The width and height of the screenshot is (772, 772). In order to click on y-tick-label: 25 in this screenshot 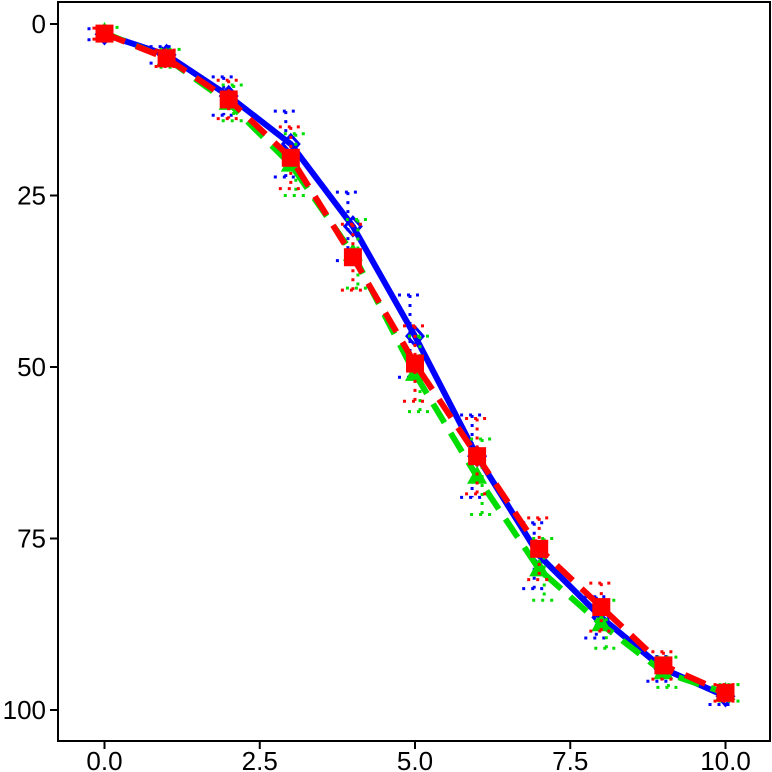, I will do `click(31, 196)`.